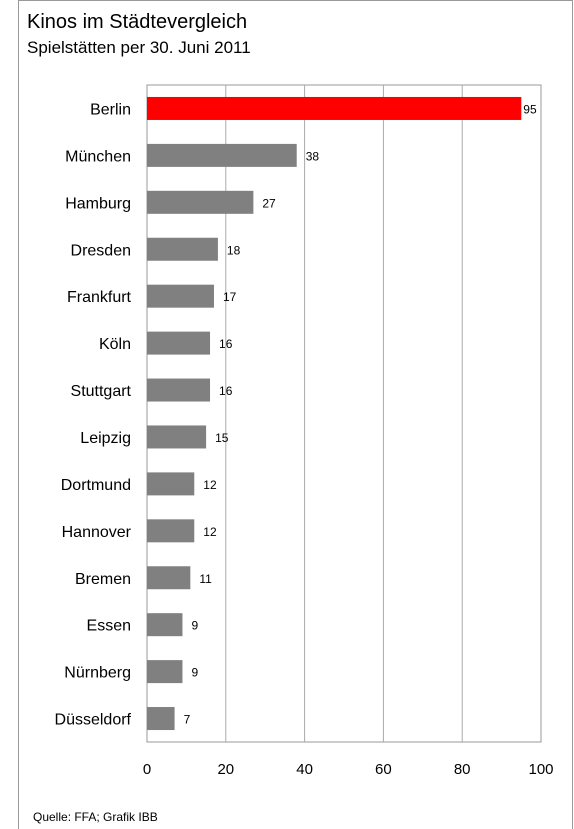  Describe the element at coordinates (93, 720) in the screenshot. I see `category-label-13: Düsseldorf` at that location.